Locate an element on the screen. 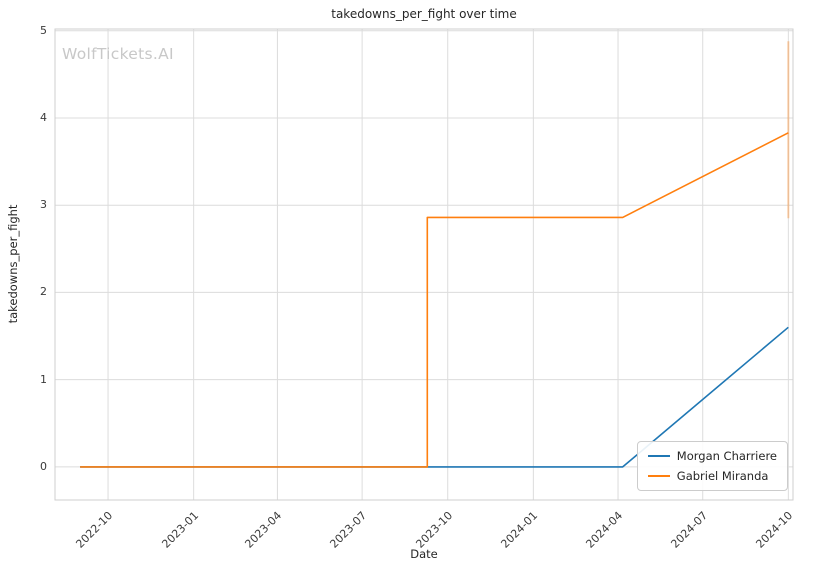 This screenshot has height=575, width=832. legend-item-morgan-charriere: Morgan Charriere is located at coordinates (712, 456).